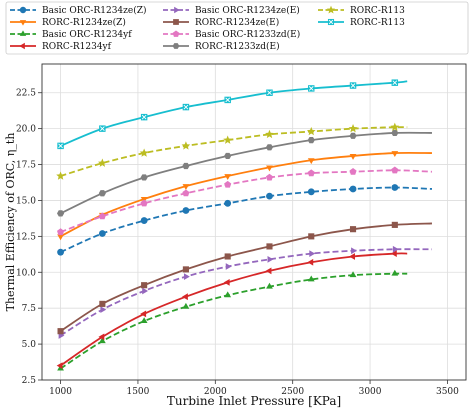  I want to click on legend-item: RORC-R1234ze(Z), so click(68, 22).